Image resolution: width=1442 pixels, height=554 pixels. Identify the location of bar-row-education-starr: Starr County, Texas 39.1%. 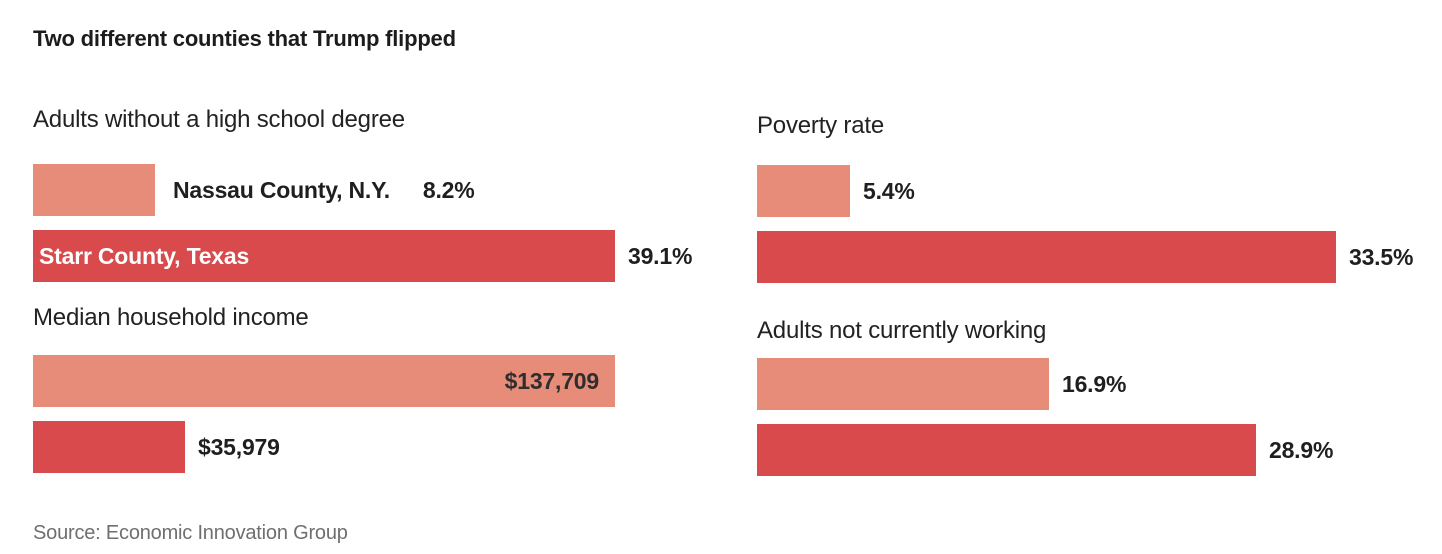
(395, 256).